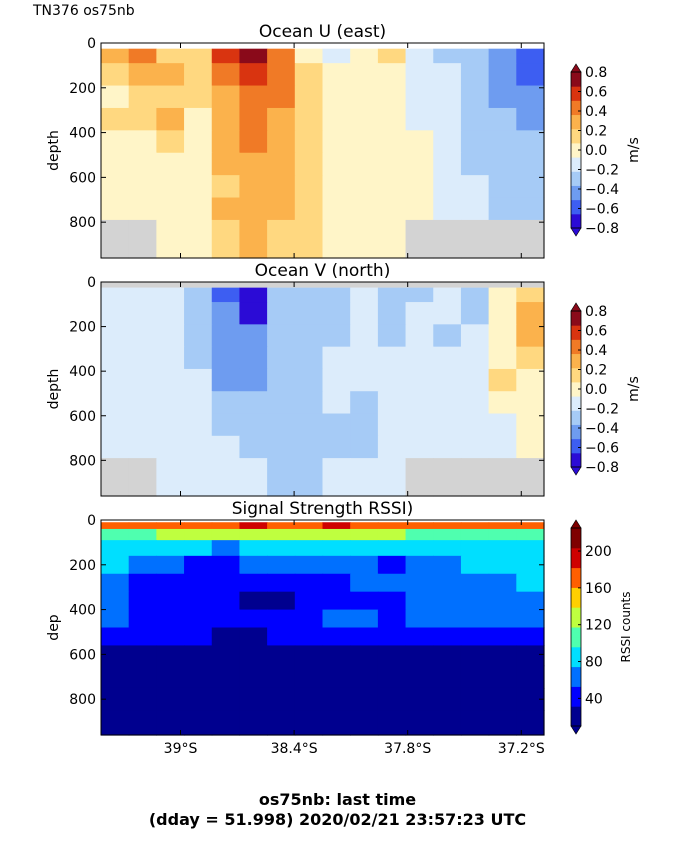  I want to click on colorbar-tick-label: 0.2, so click(596, 132).